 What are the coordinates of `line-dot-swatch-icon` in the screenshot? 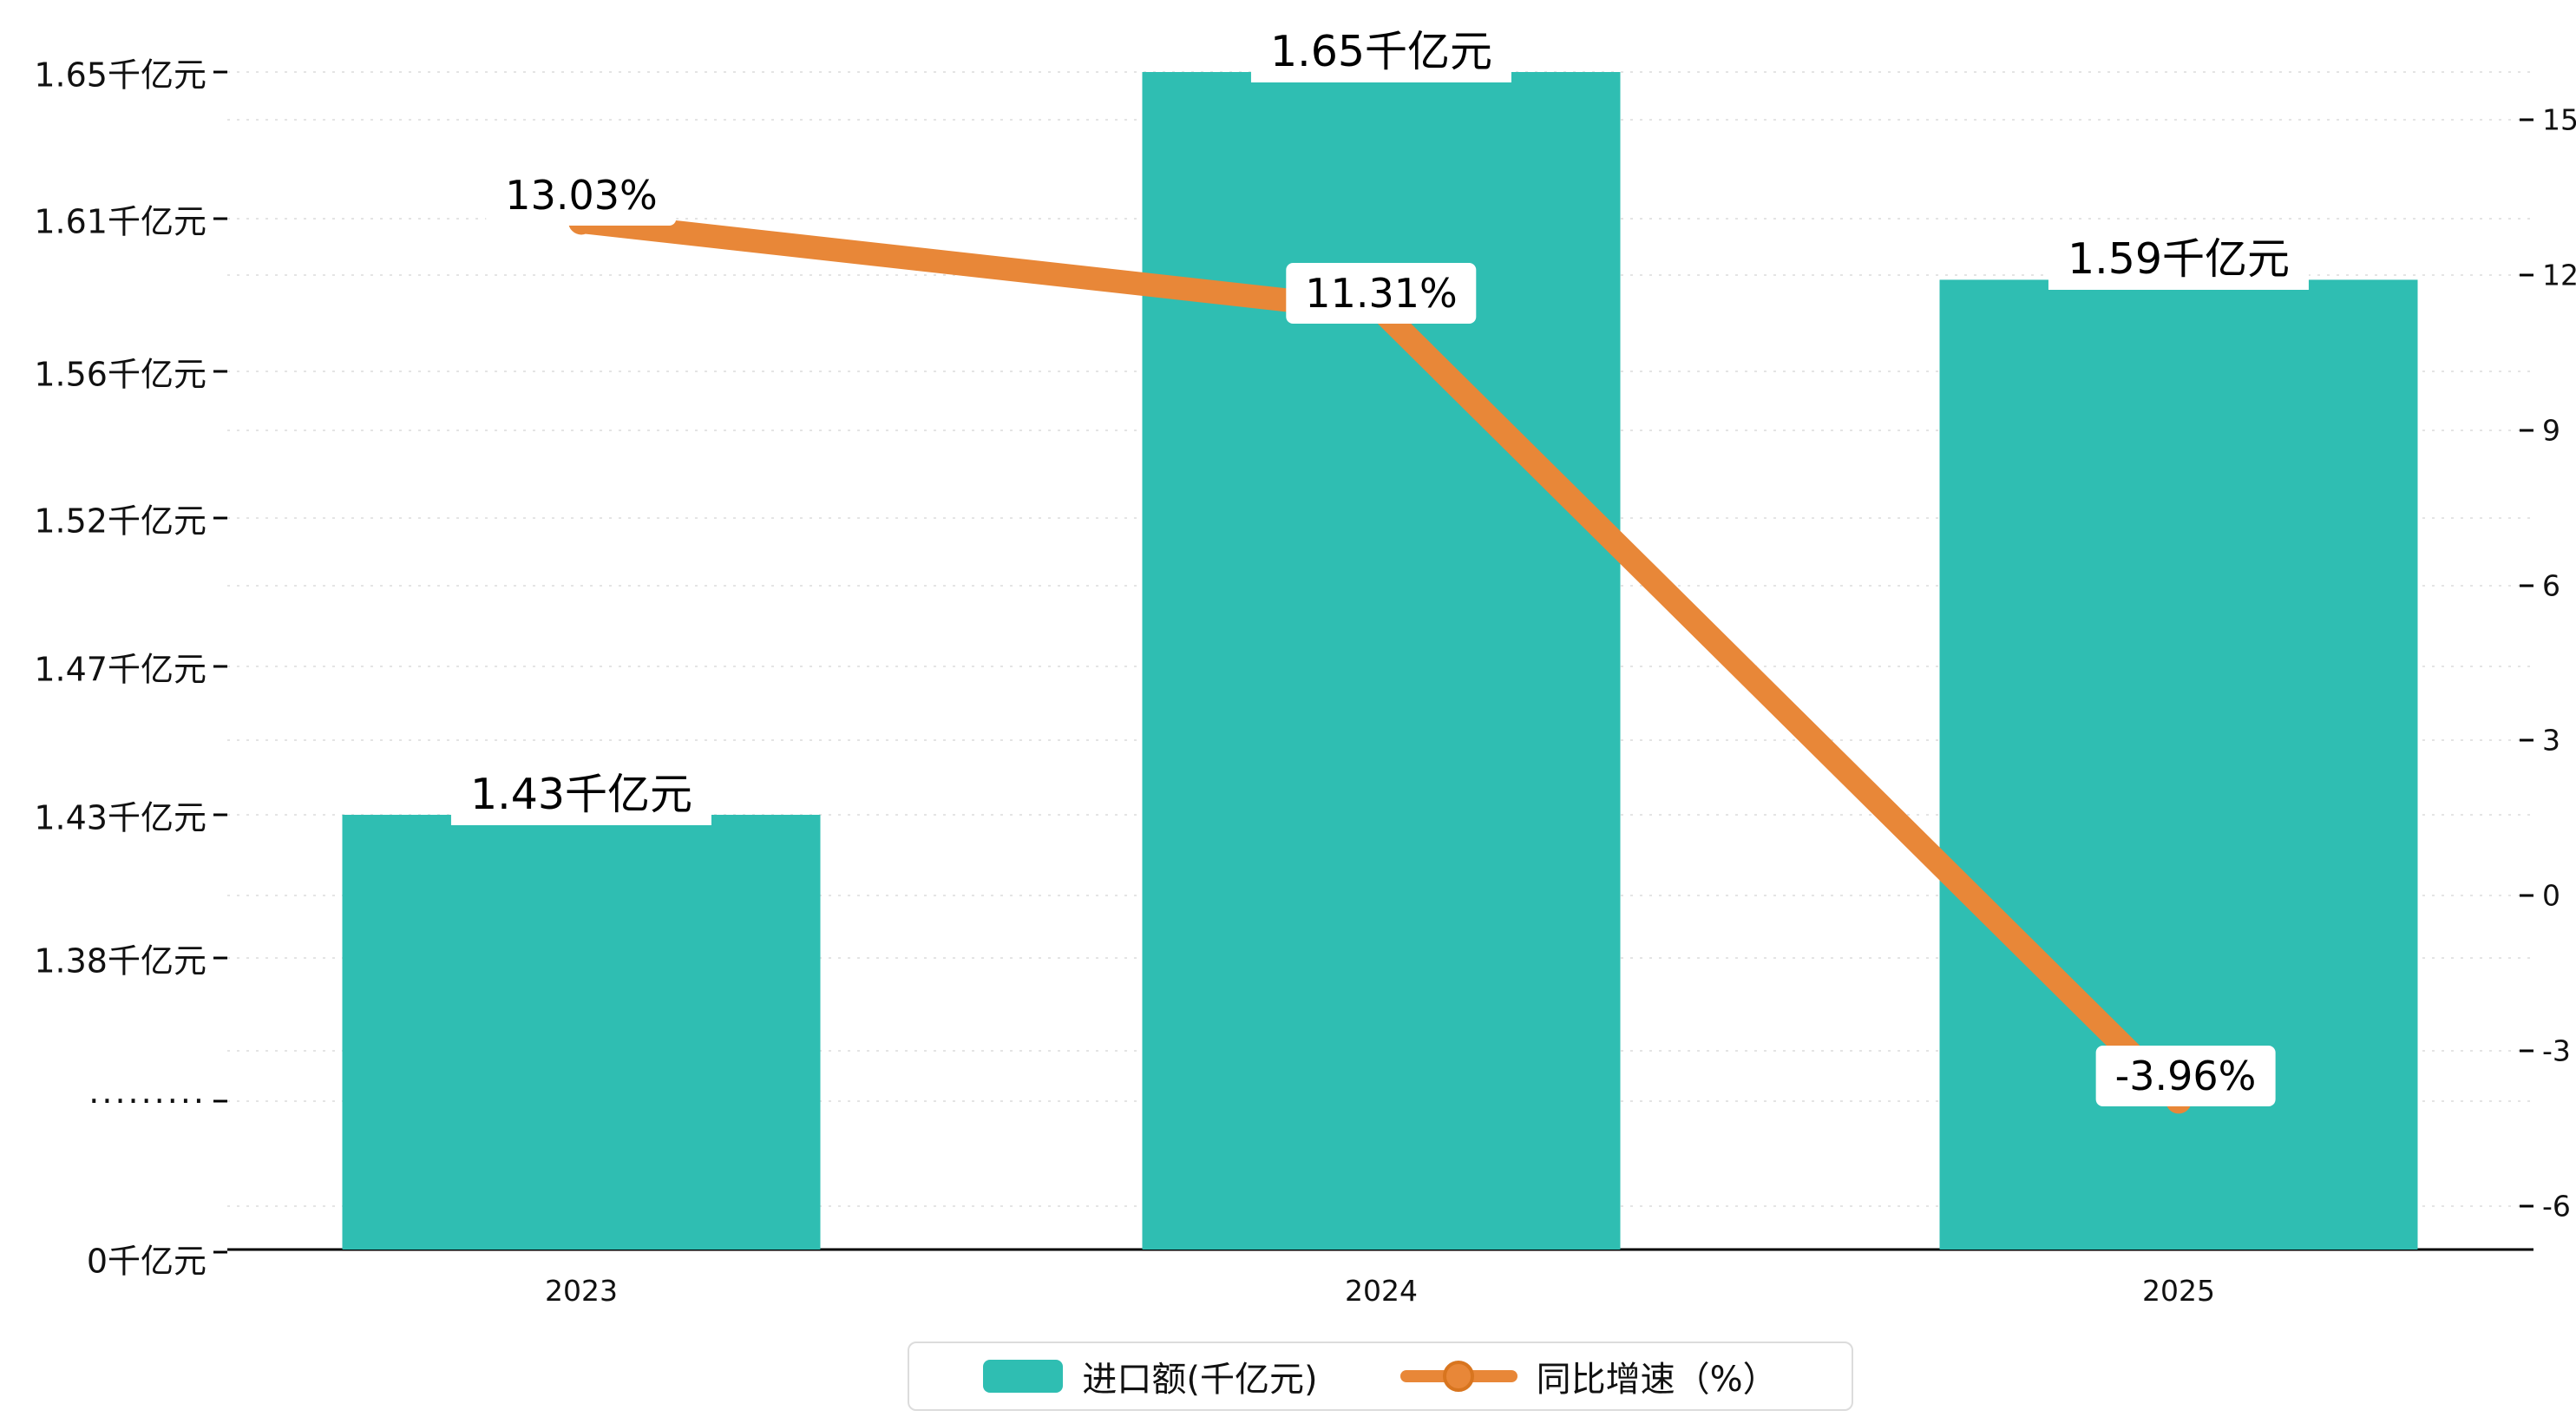 It's located at (1458, 1376).